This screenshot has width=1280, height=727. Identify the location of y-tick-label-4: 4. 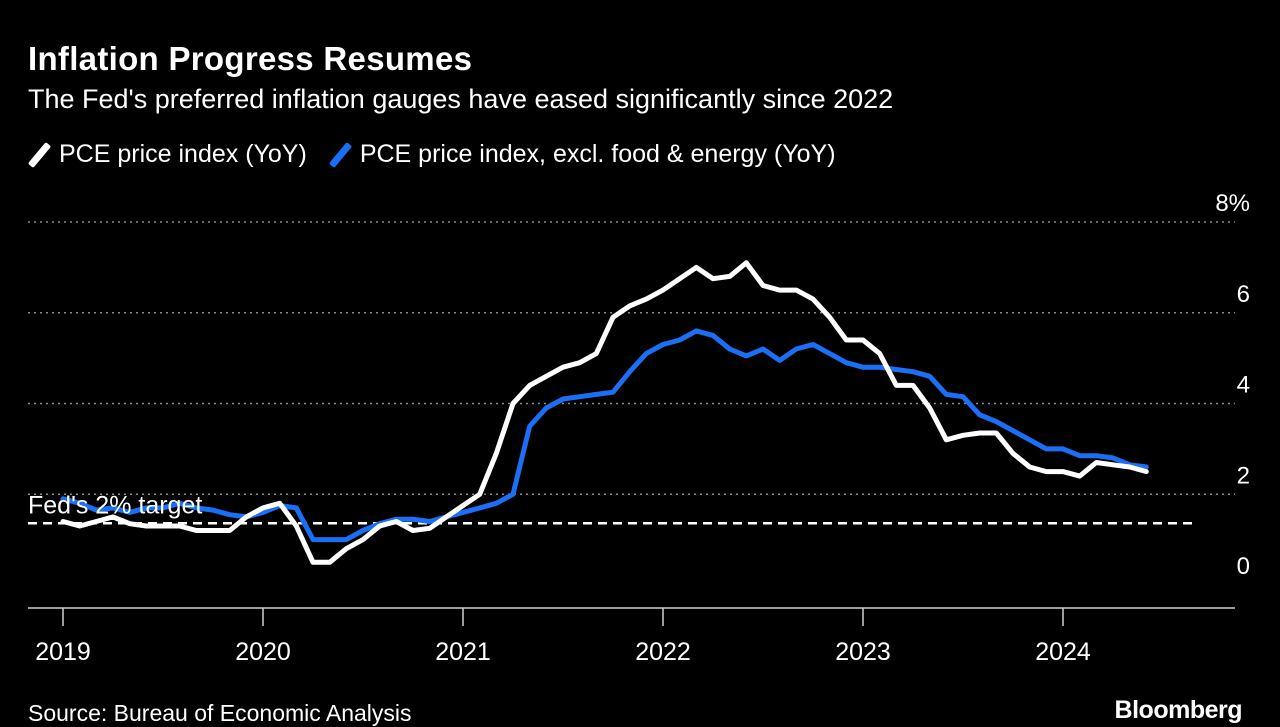
(1243, 385).